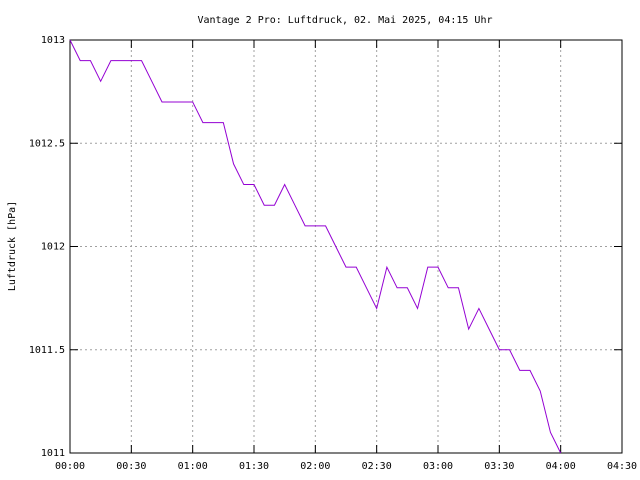  Describe the element at coordinates (377, 466) in the screenshot. I see `x-tick-label: 02:30` at that location.